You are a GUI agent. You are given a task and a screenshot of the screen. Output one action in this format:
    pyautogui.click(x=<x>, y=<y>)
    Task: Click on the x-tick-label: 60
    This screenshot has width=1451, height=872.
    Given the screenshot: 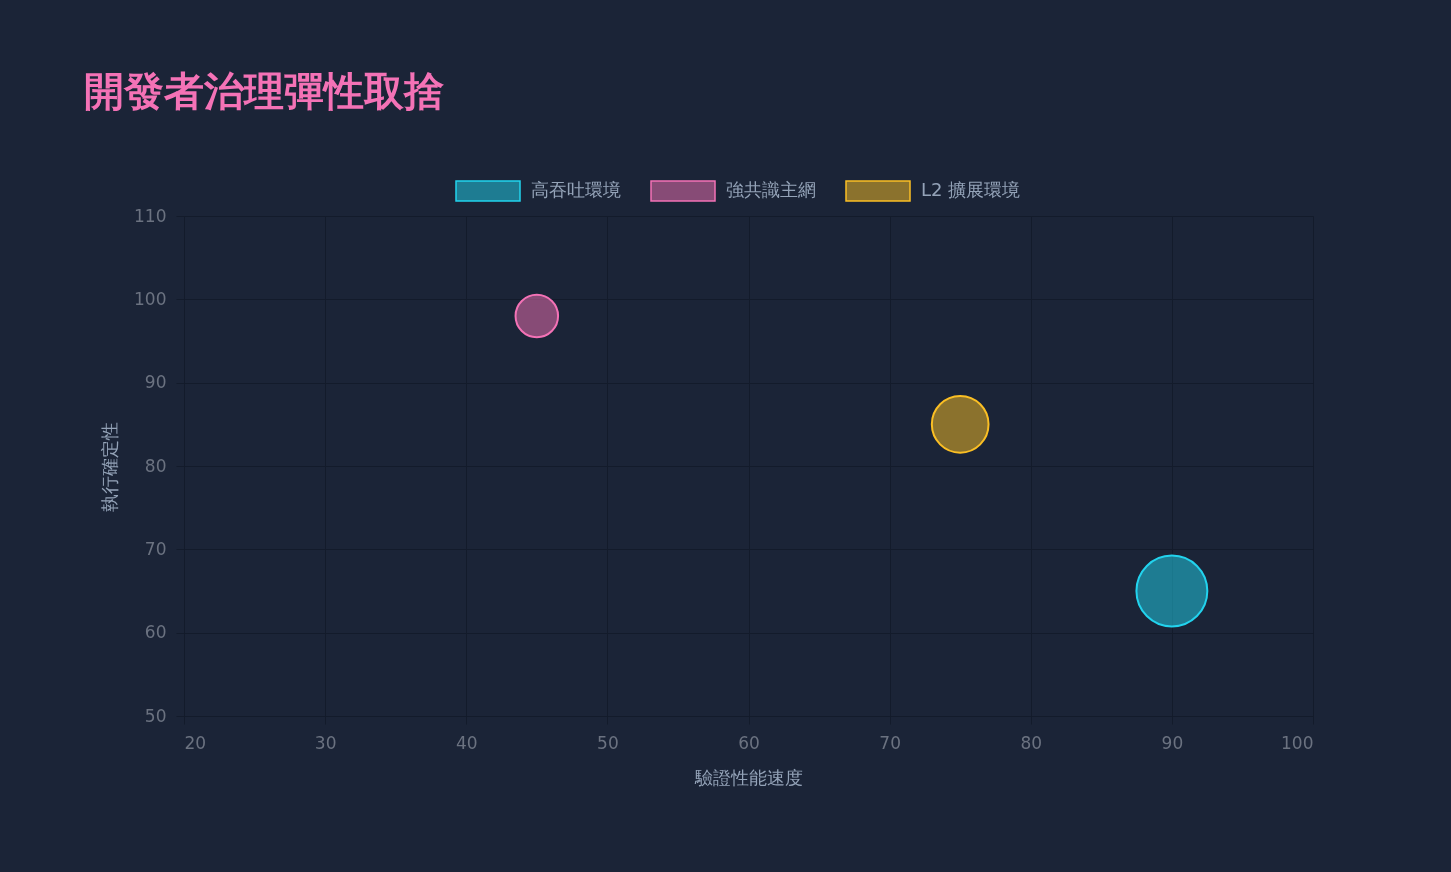 What is the action you would take?
    pyautogui.click(x=749, y=742)
    